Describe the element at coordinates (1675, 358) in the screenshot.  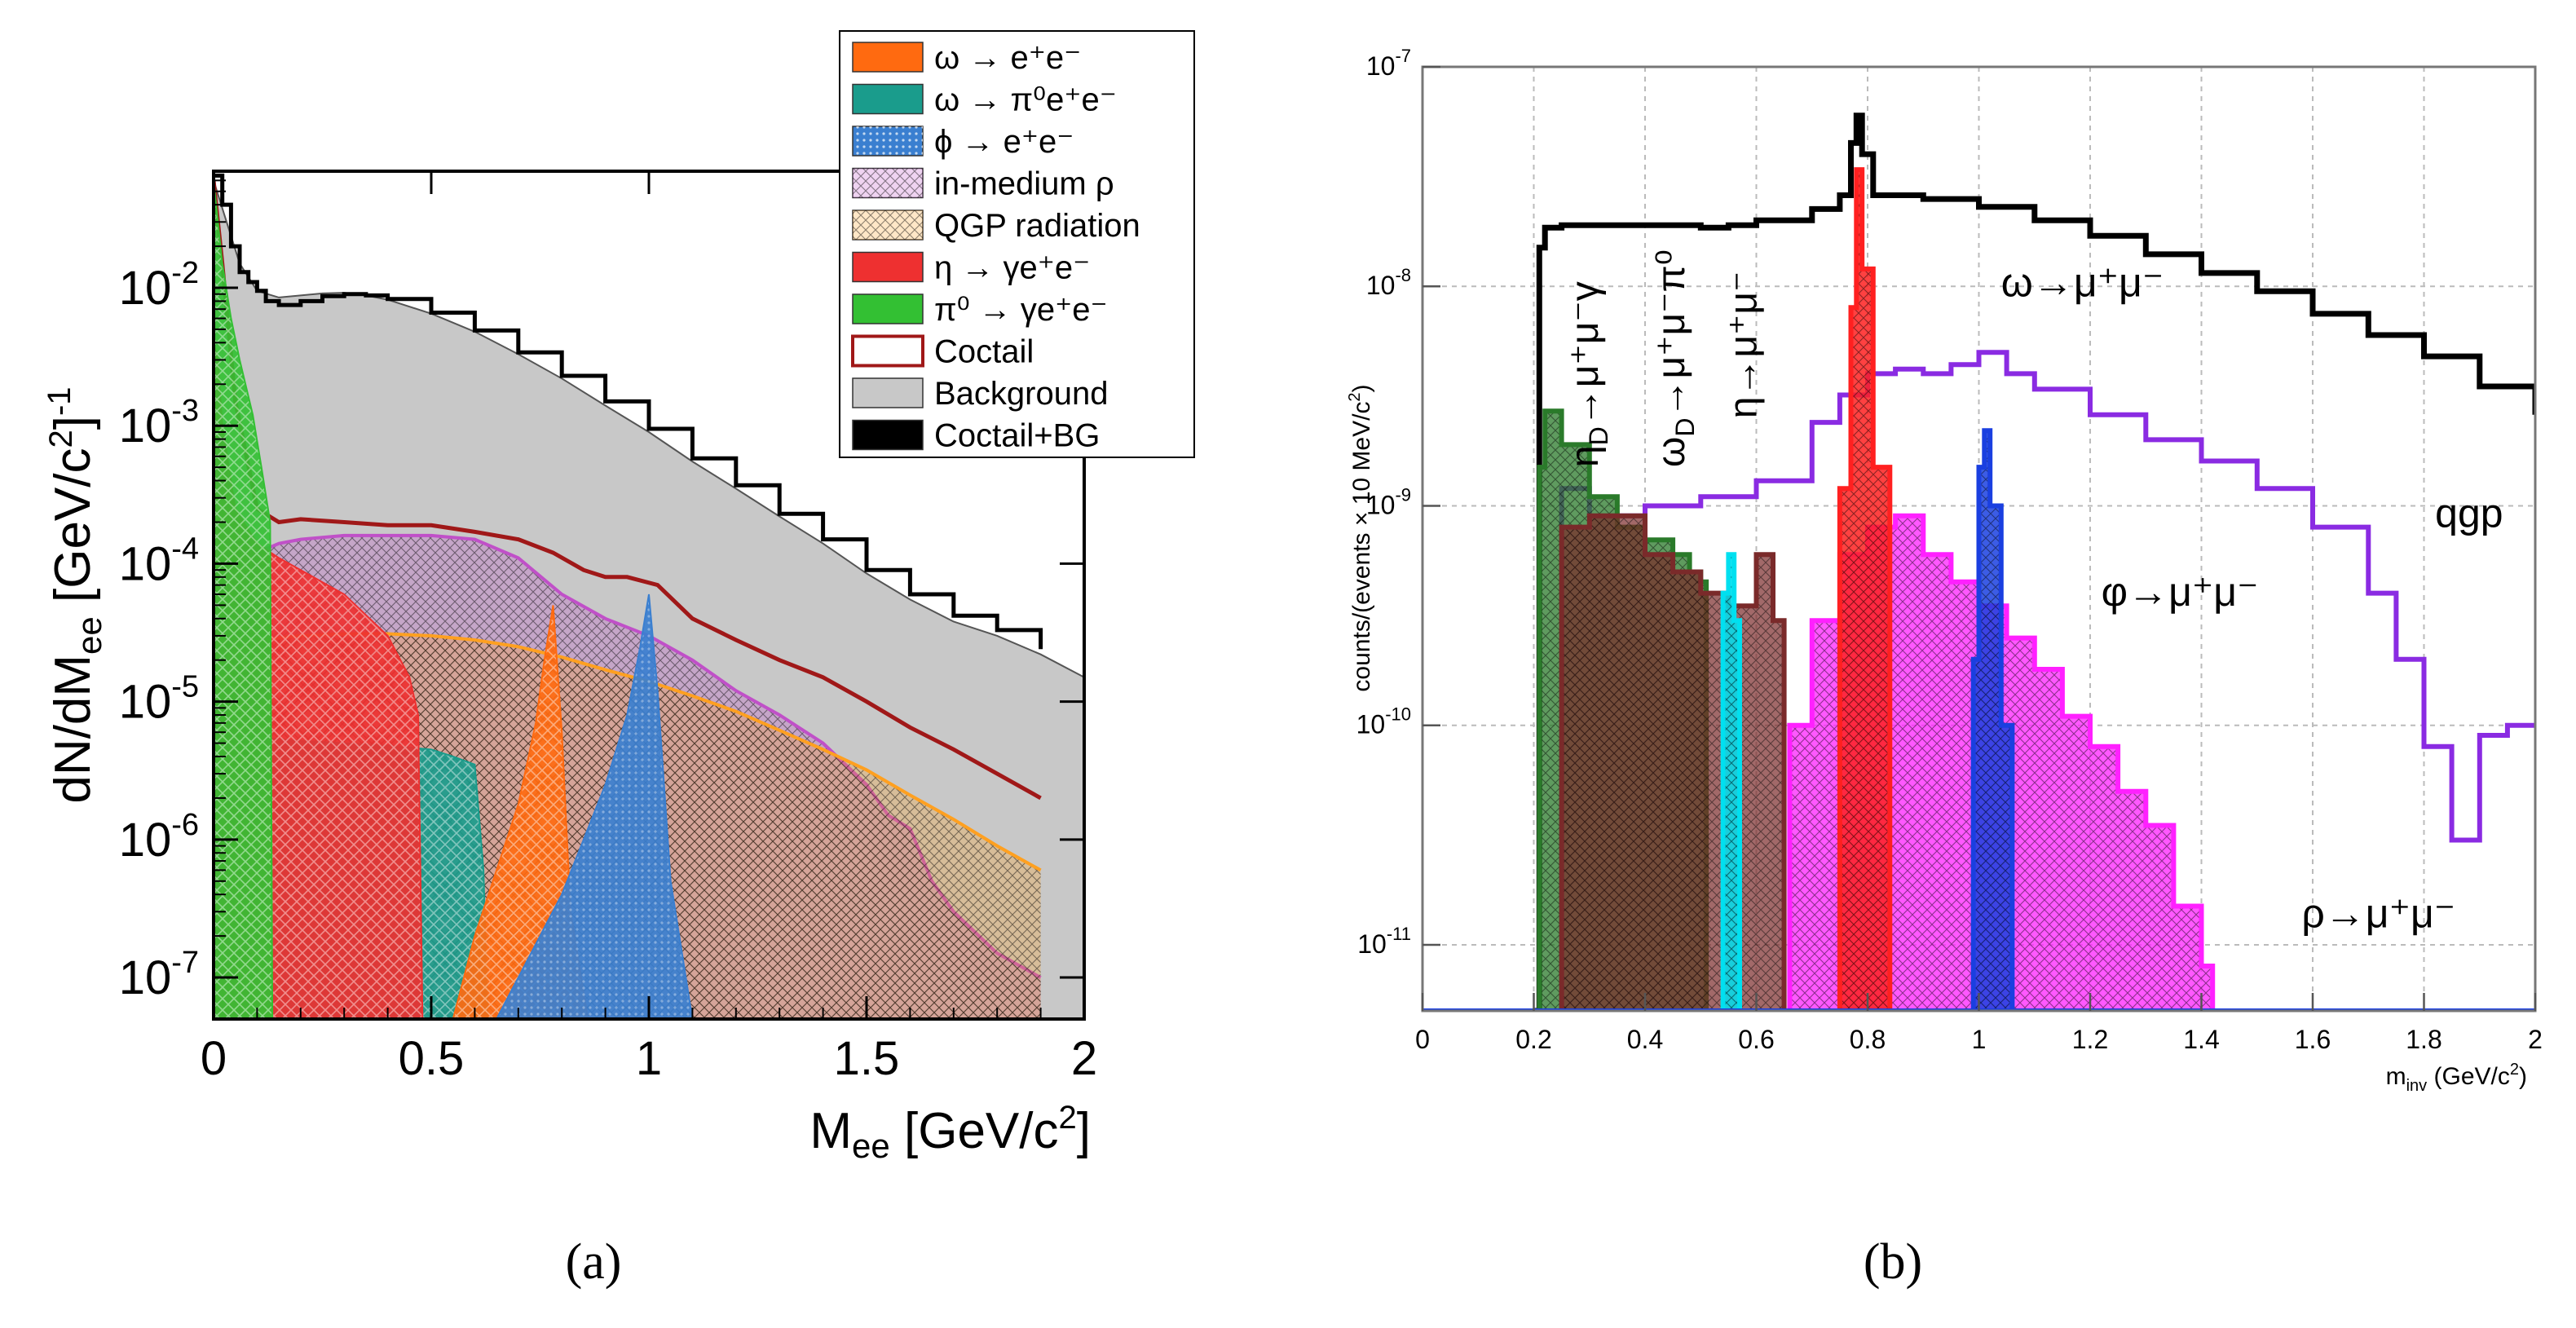
I see `rotated-annotation: ωD→μ⁺μ⁻π⁰` at that location.